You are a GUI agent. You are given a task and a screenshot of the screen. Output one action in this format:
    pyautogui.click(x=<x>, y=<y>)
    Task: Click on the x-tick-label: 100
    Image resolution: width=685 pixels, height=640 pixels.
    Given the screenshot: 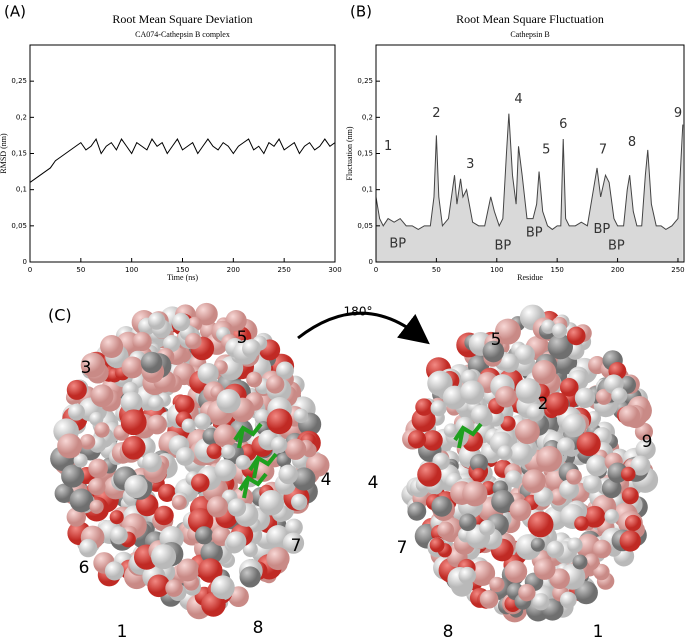 What is the action you would take?
    pyautogui.click(x=496, y=270)
    